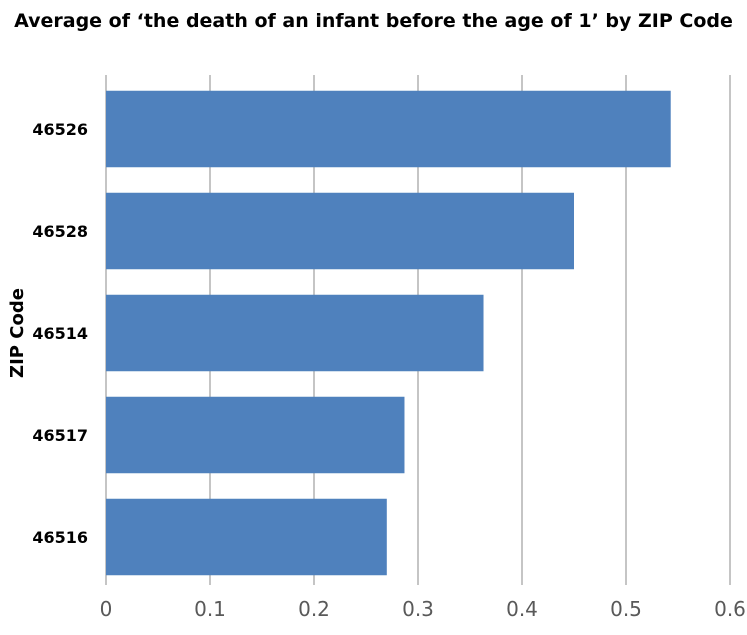  I want to click on x-axis-ticks: 0 0.1 0.2 0.3 0.4 0.5 0.6, so click(423, 609).